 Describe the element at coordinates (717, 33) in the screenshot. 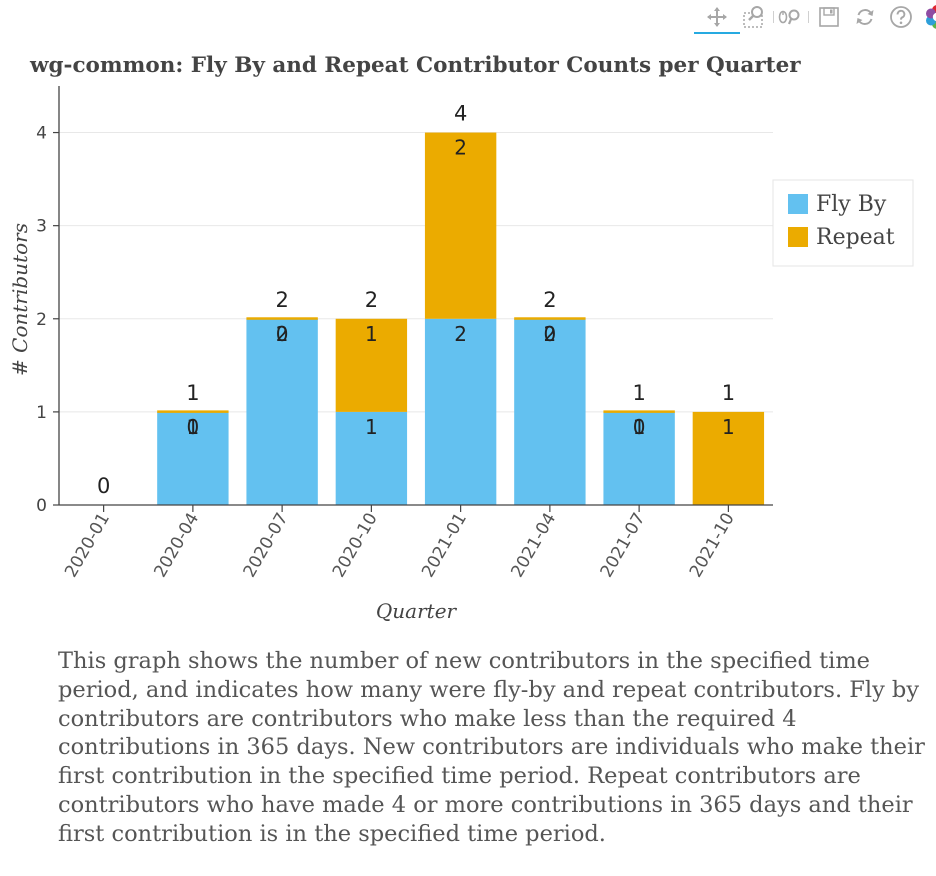

I see `active-tool-indicator` at that location.